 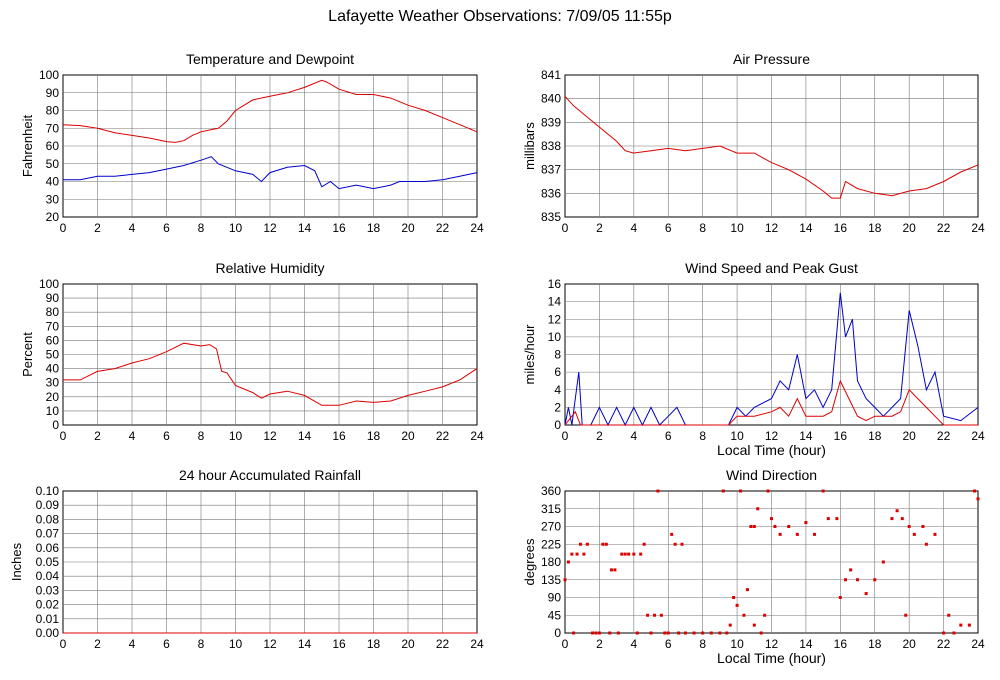 I want to click on y-tick-label: 10, so click(x=53, y=411).